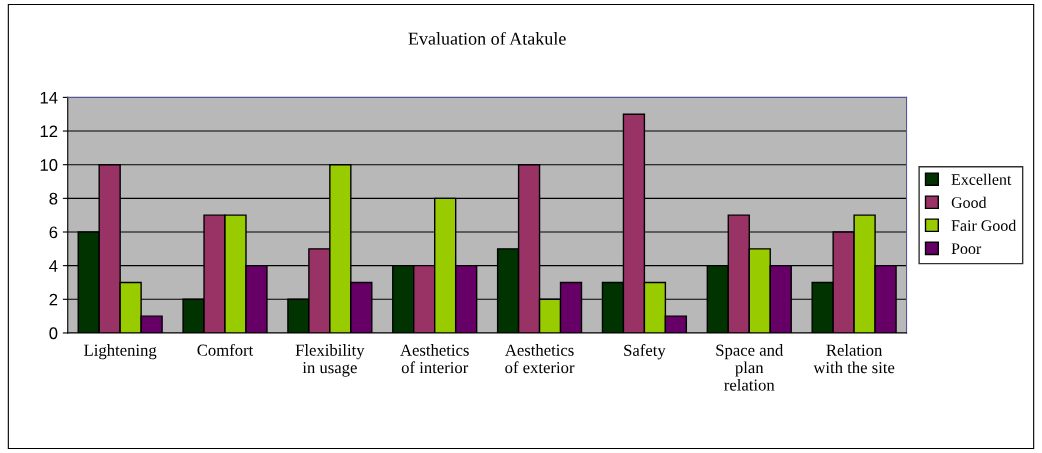  Describe the element at coordinates (53, 198) in the screenshot. I see `y-tick-label: 8` at that location.